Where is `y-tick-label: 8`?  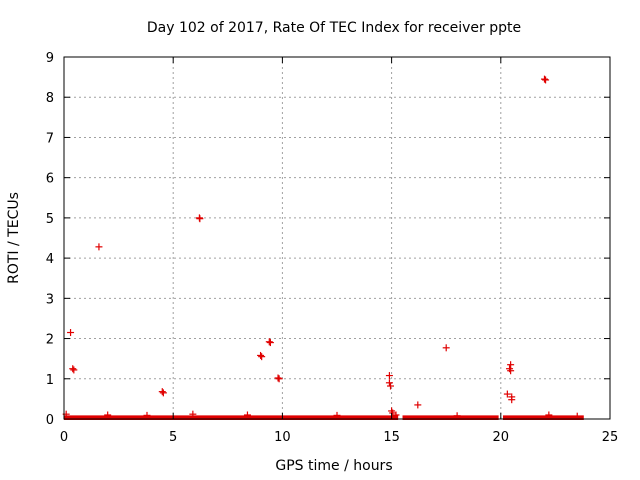
y-tick-label: 8 is located at coordinates (50, 98).